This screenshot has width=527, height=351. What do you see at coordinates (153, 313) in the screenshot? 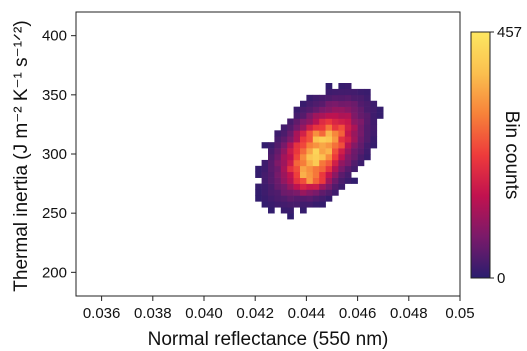
I see `x-tick-label: 0.038` at bounding box center [153, 313].